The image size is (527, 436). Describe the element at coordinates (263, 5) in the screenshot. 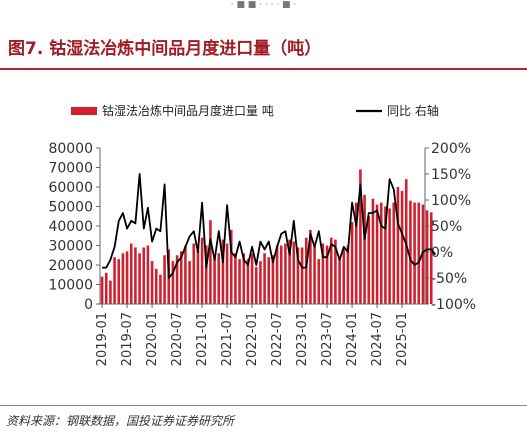

I see `header-crop-residue: · ■ ■ · · · · ■ ·` at that location.